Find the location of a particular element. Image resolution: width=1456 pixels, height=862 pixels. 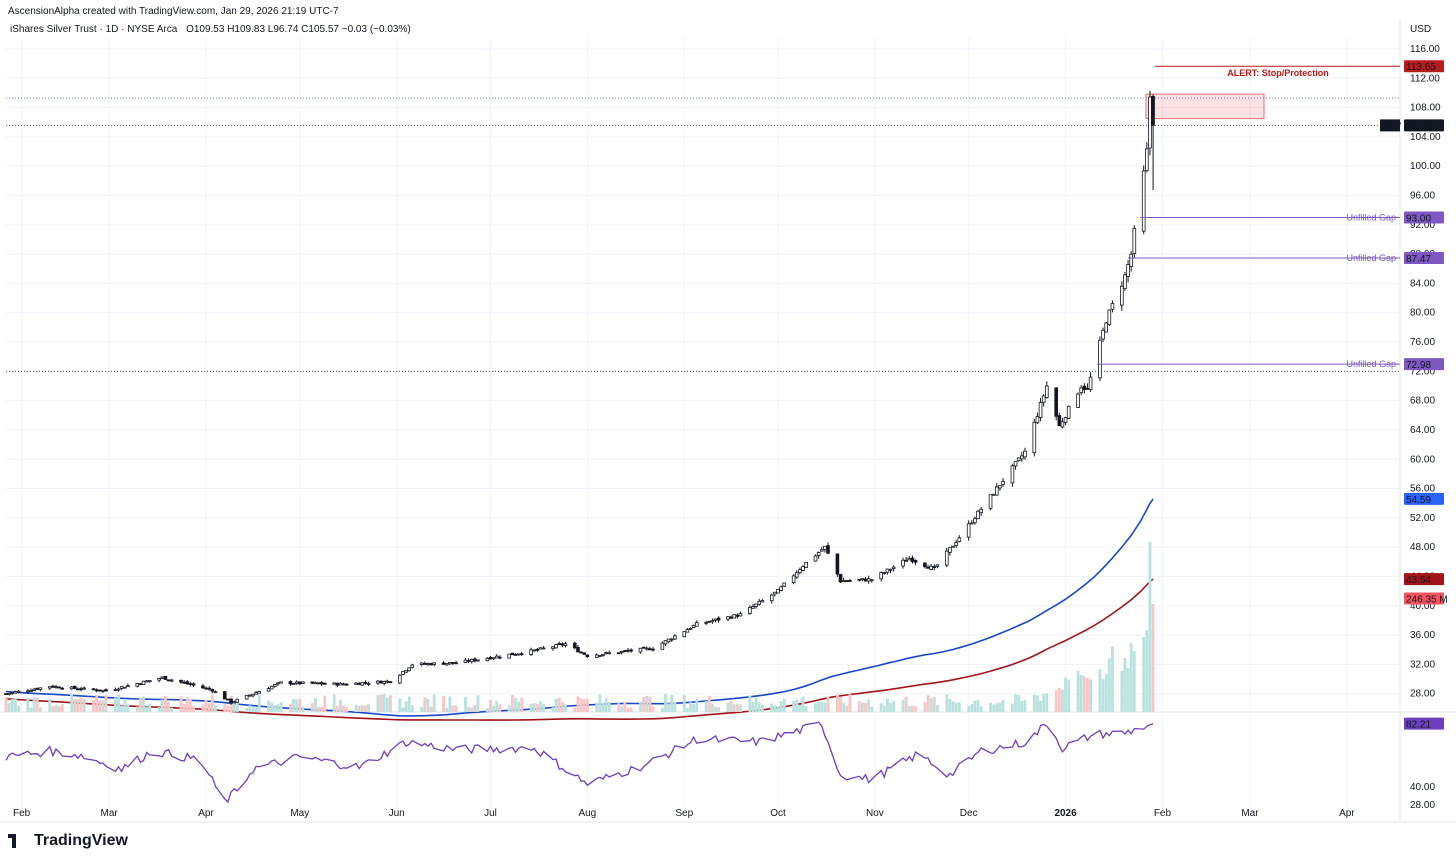

month-label: May is located at coordinates (299, 813).